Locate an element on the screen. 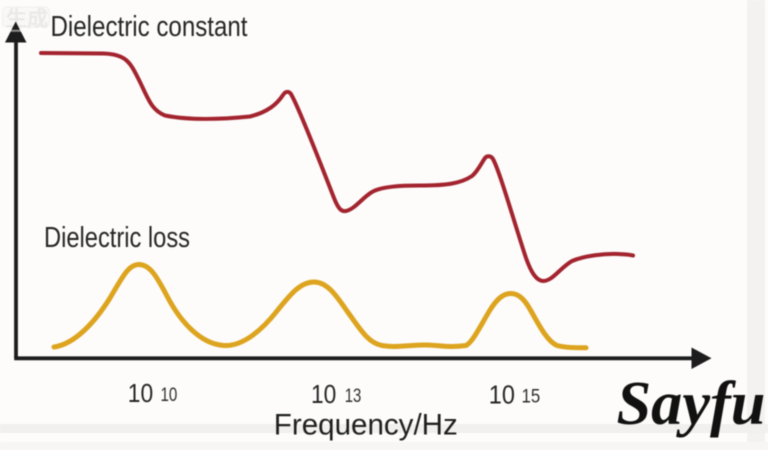 Image resolution: width=768 pixels, height=450 pixels. svg-text: 生成 is located at coordinates (27, 19).